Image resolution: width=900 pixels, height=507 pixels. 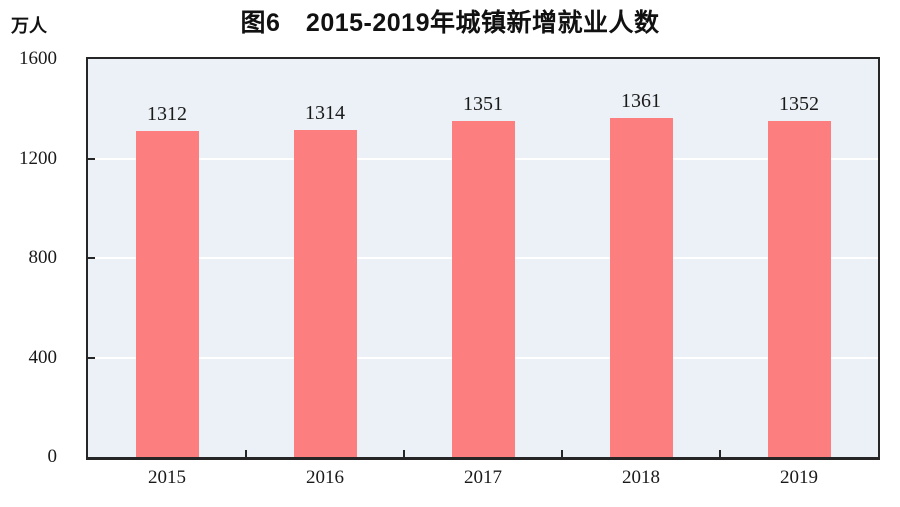 What do you see at coordinates (641, 477) in the screenshot?
I see `x-tick-label: 2018` at bounding box center [641, 477].